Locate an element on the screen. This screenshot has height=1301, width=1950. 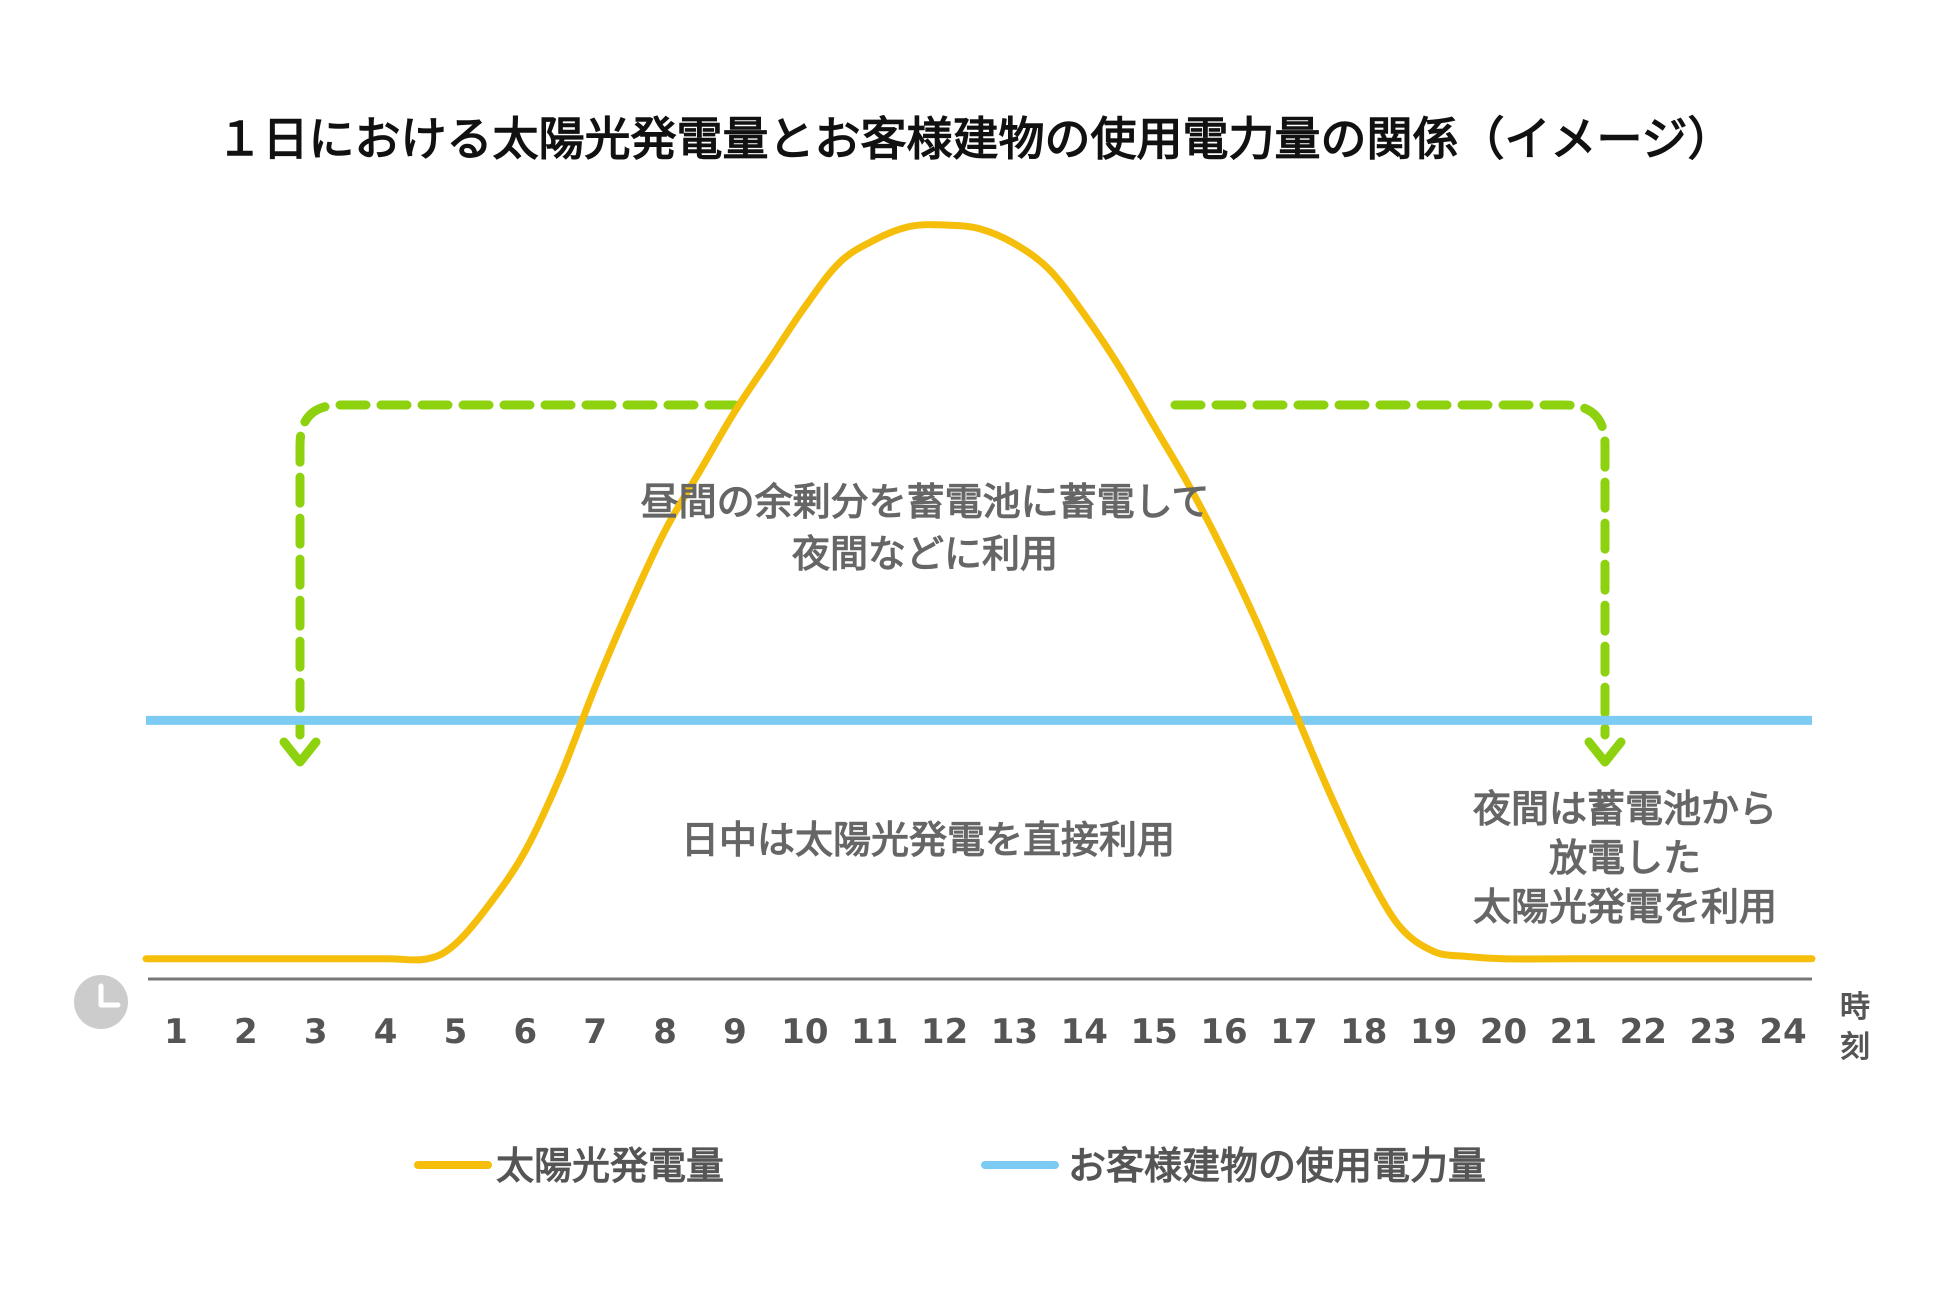
clock-icon is located at coordinates (101, 1002).